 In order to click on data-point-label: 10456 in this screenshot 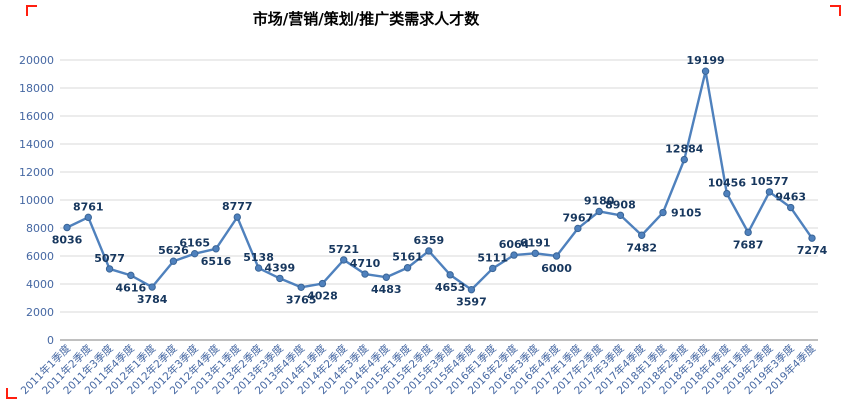, I will do `click(727, 183)`.